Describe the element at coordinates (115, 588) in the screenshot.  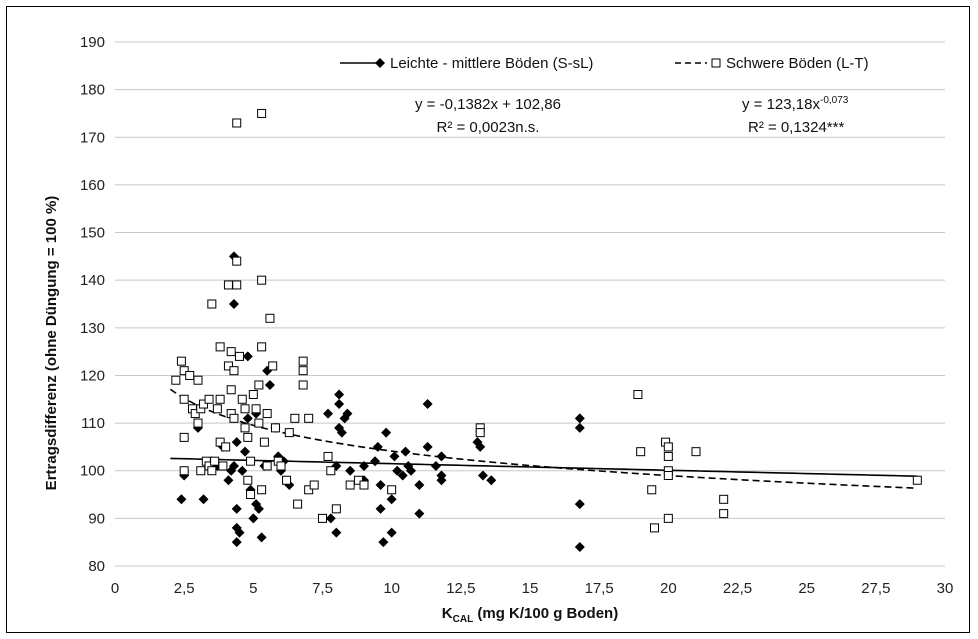
I see `x-tick-label: 0` at that location.